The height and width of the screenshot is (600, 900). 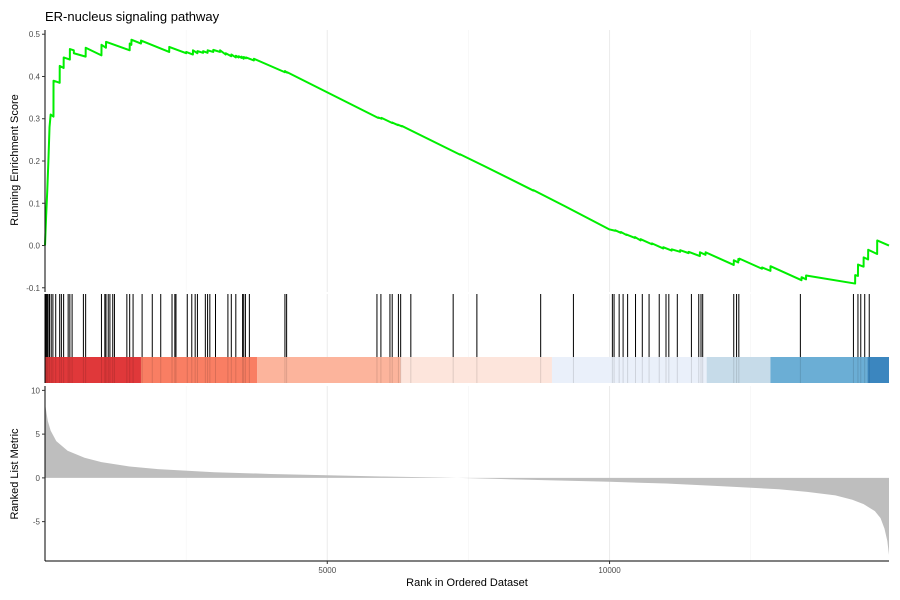 What do you see at coordinates (15, 474) in the screenshot?
I see `ranked-y-title: Ranked List Metric` at bounding box center [15, 474].